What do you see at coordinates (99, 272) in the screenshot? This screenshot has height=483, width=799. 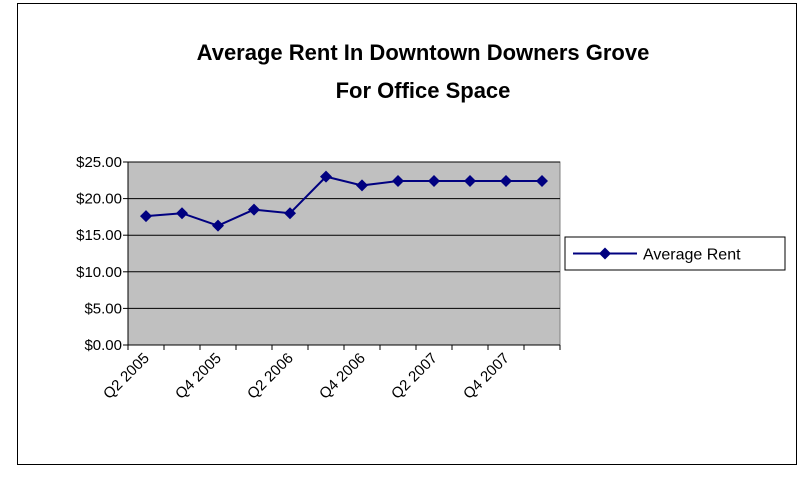 I see `y-tick-label: $10.00` at bounding box center [99, 272].